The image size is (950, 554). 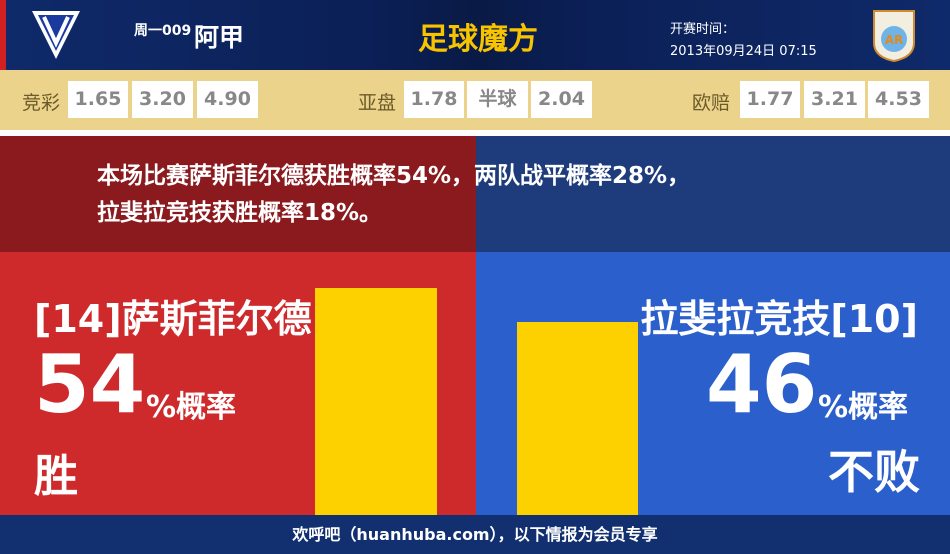 I want to click on summary-line: 拉斐拉竞技获胜概率18%。, so click(x=240, y=213).